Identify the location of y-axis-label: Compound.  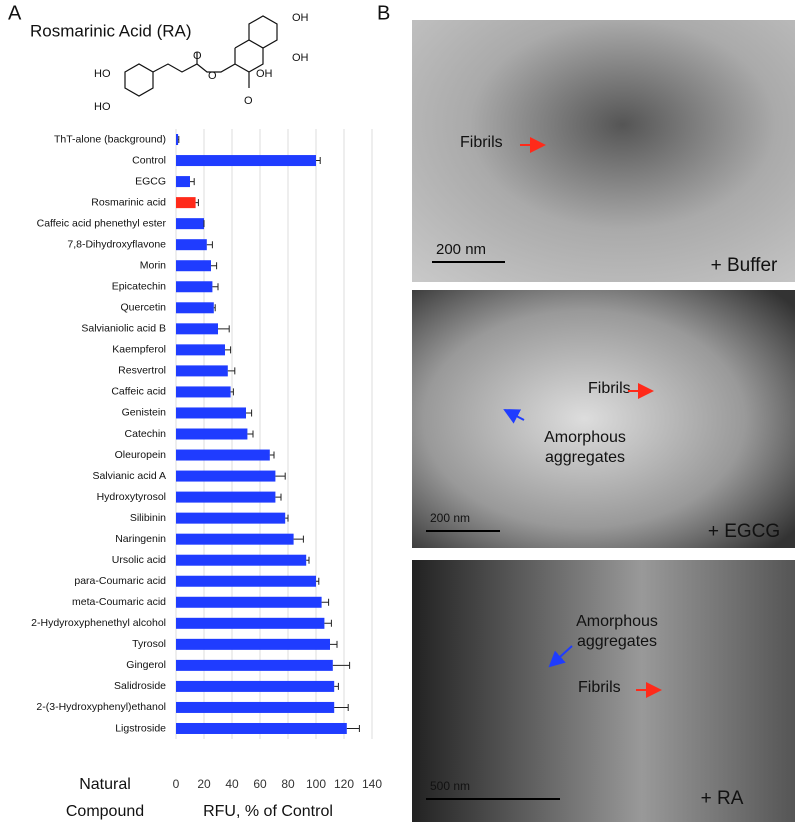
(105, 811).